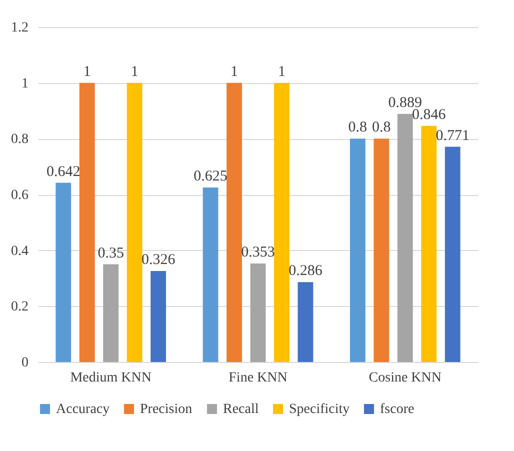 Image resolution: width=514 pixels, height=451 pixels. I want to click on y-tick-label: 1.2, so click(19, 28).